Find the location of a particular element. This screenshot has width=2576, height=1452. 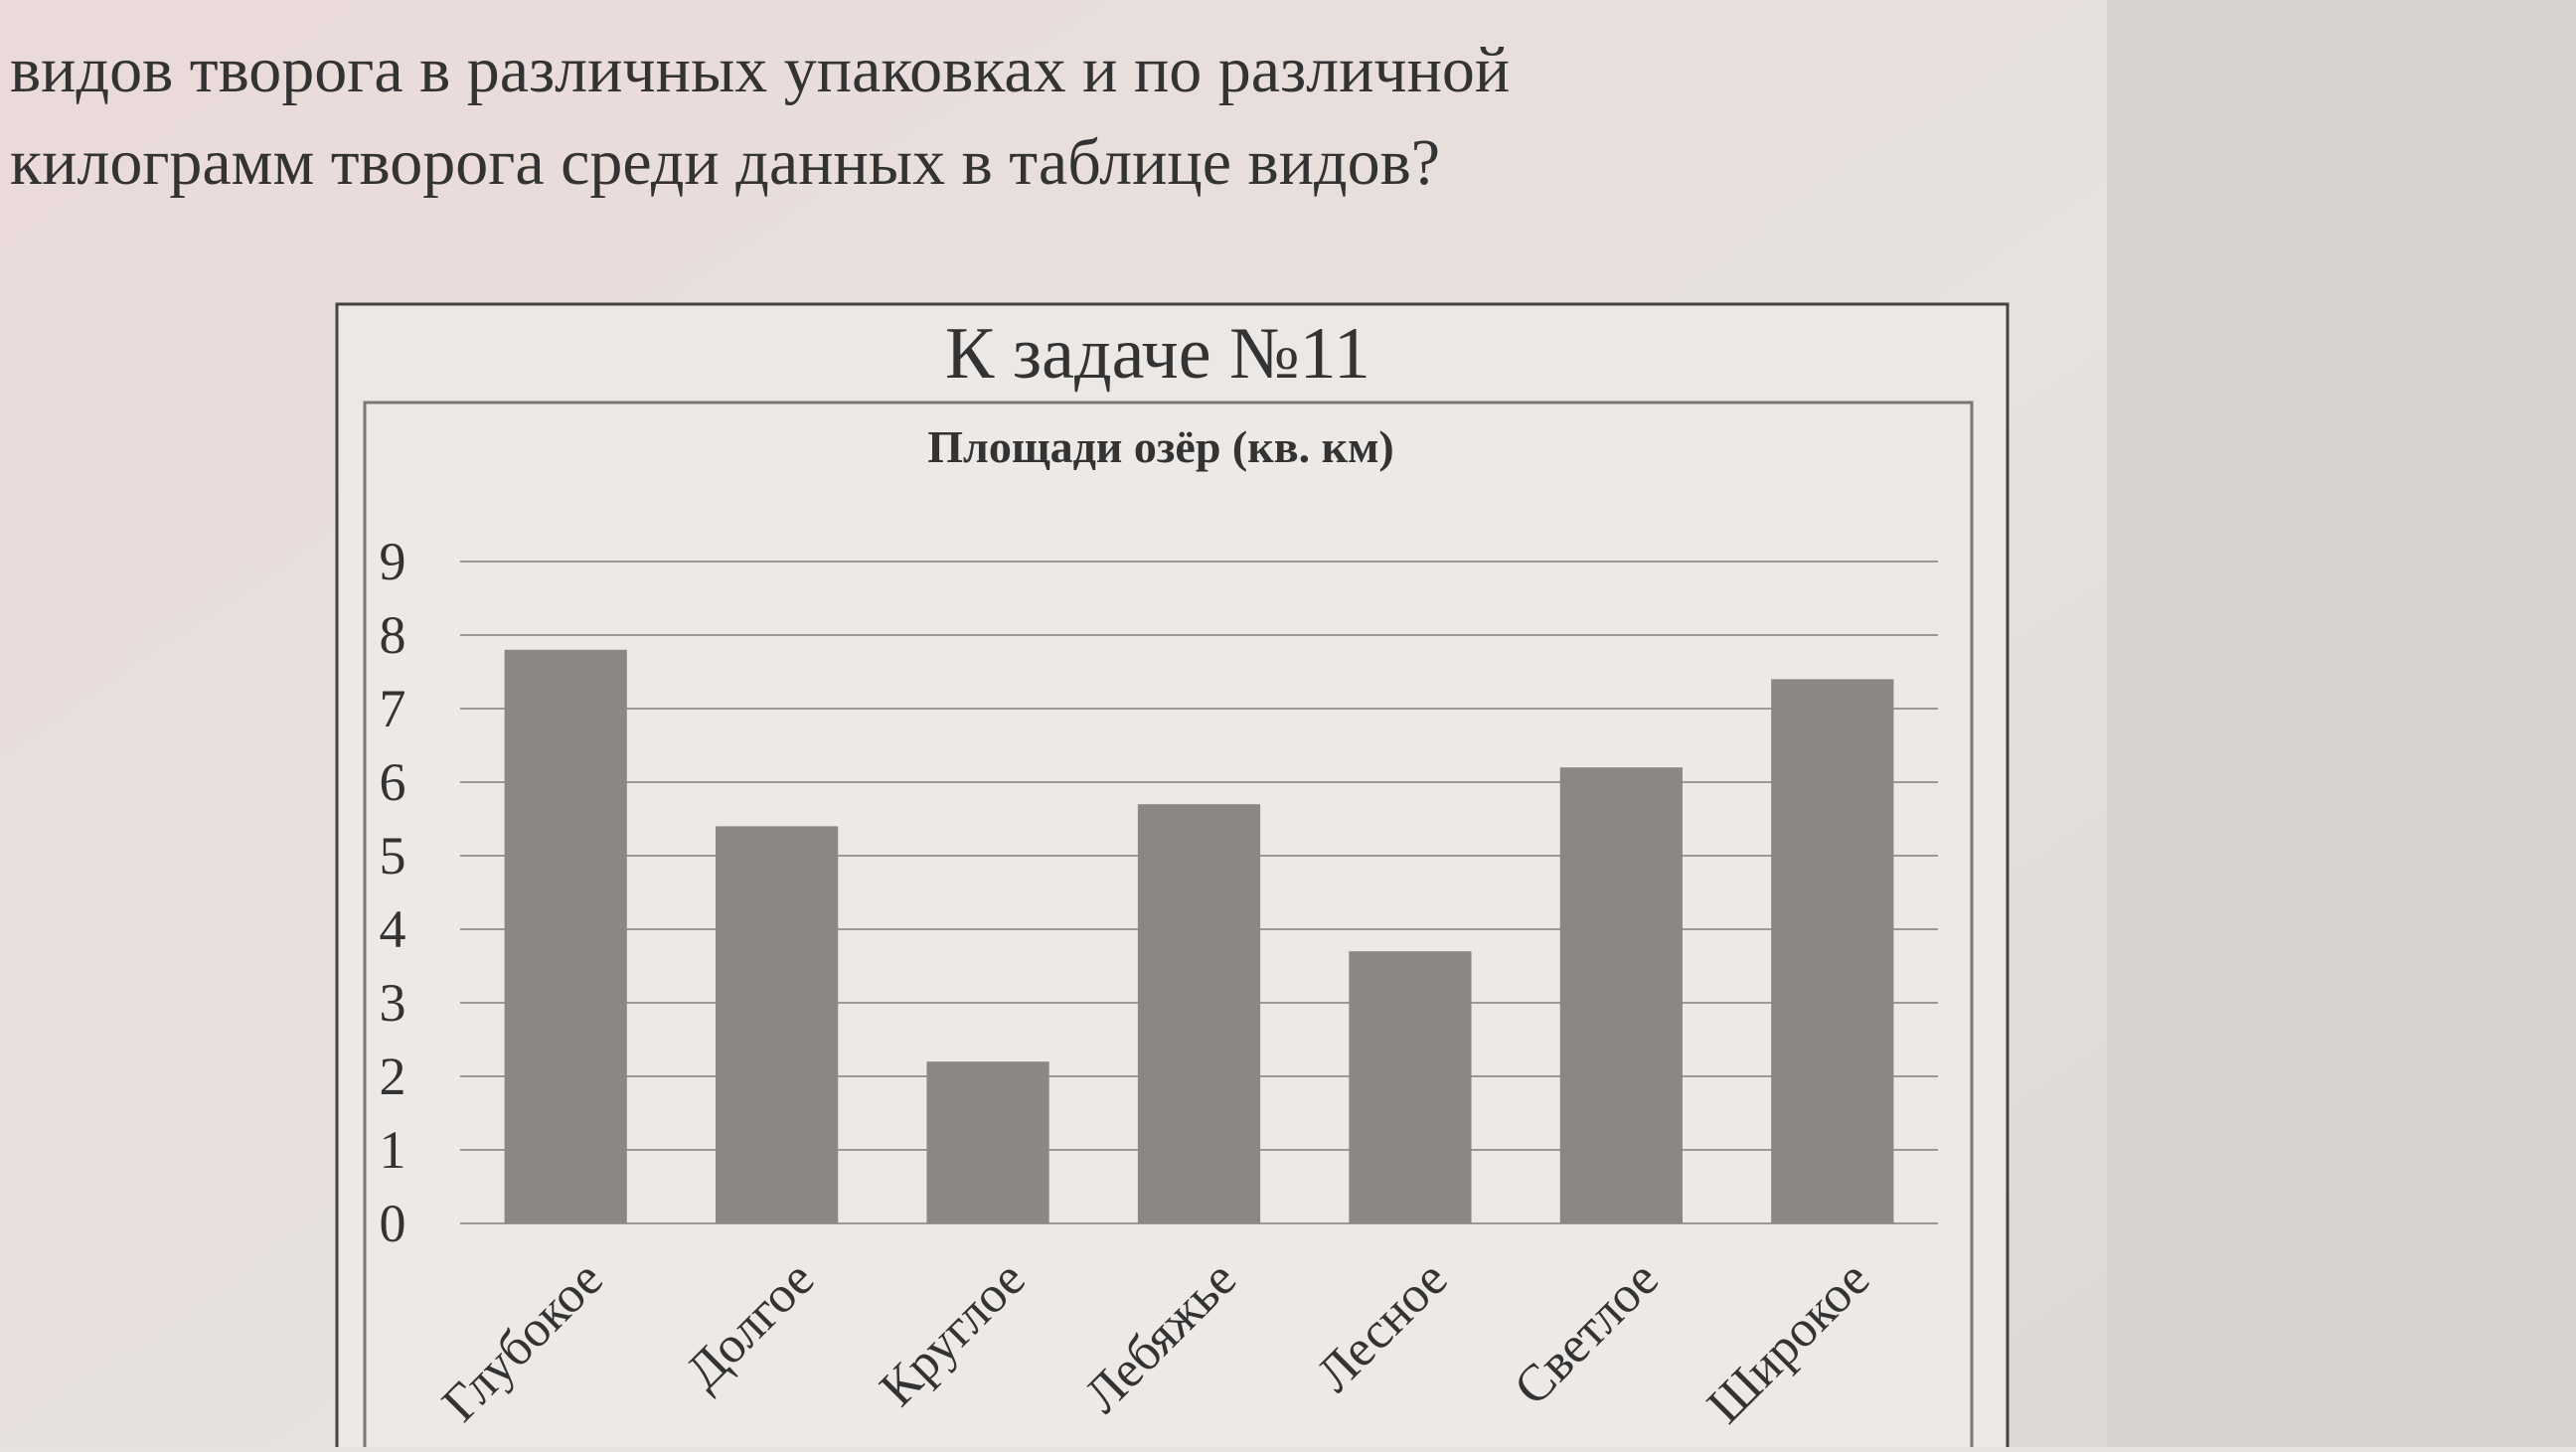

y-tick-label: 9 is located at coordinates (393, 561).